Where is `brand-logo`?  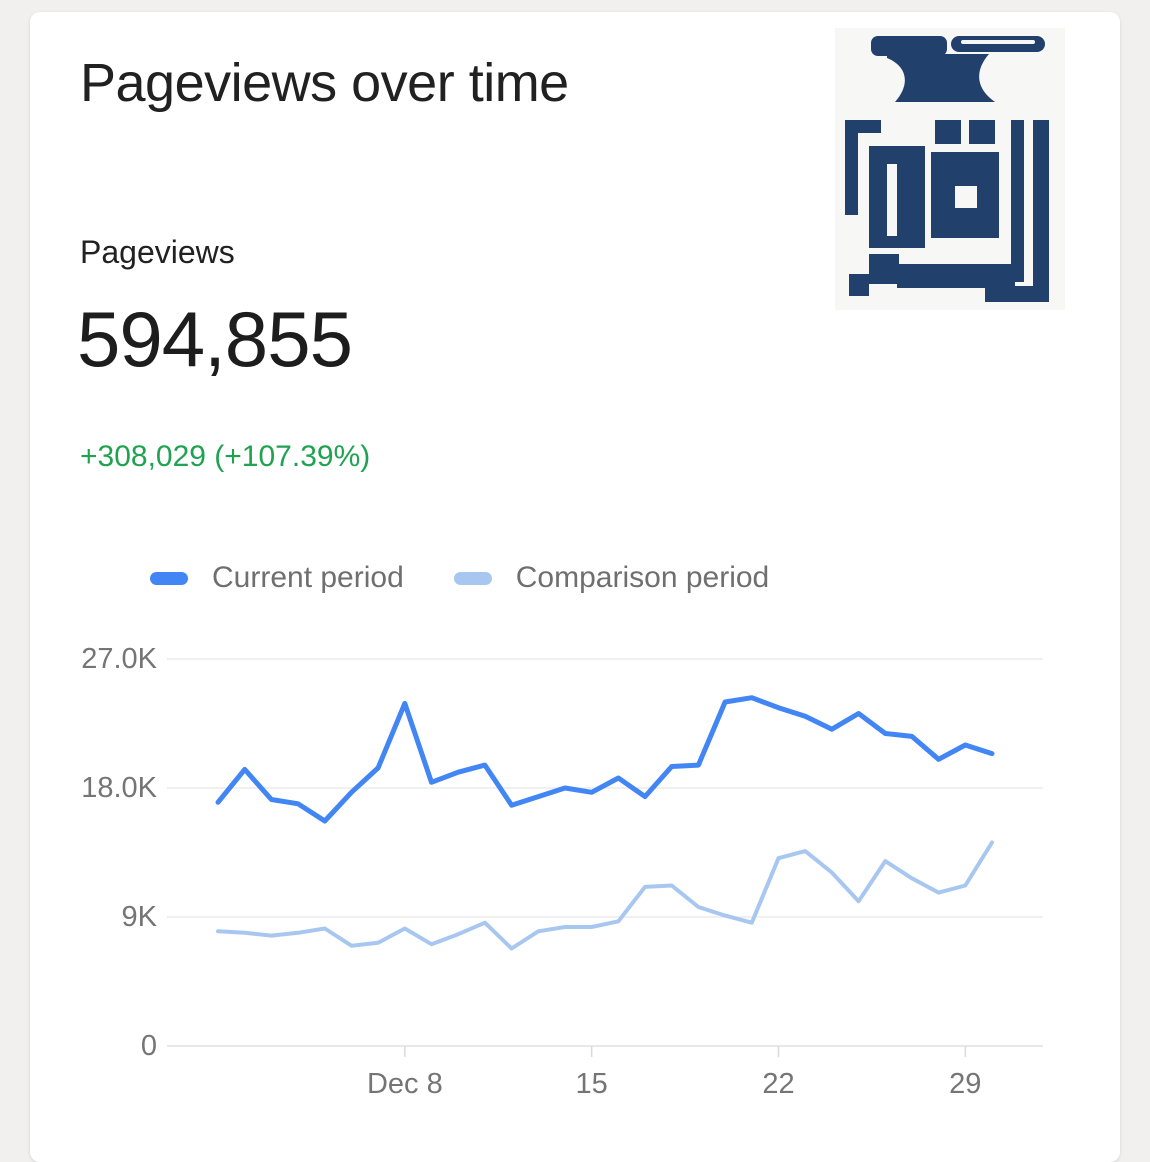
brand-logo is located at coordinates (950, 169).